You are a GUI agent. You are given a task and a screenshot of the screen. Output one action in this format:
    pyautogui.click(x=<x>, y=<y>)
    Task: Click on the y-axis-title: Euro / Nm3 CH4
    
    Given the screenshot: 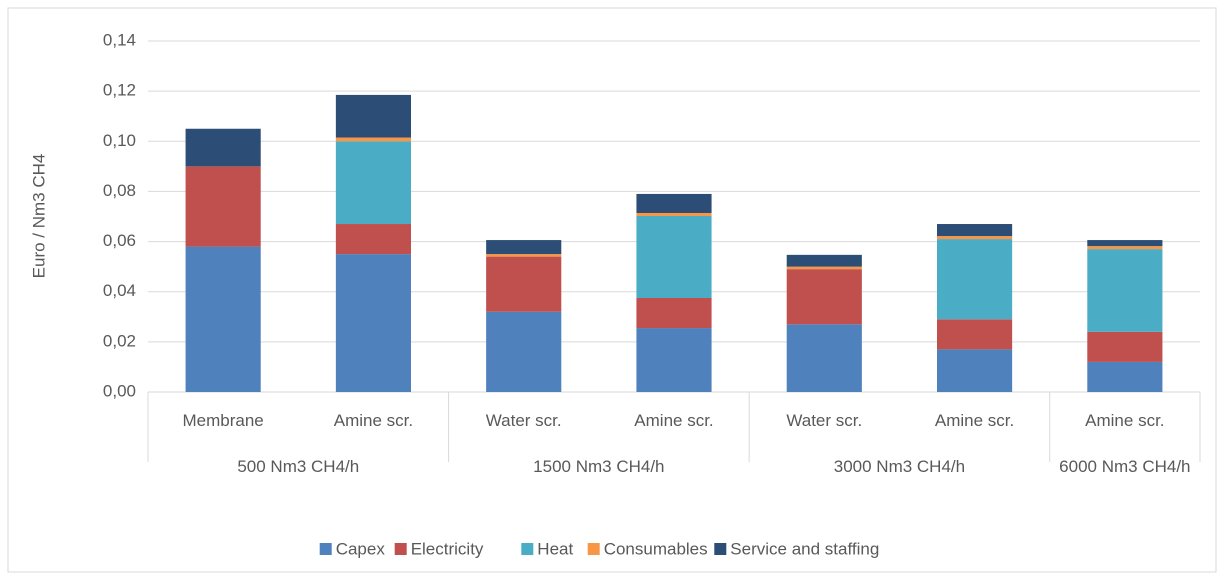 What is the action you would take?
    pyautogui.click(x=38, y=216)
    